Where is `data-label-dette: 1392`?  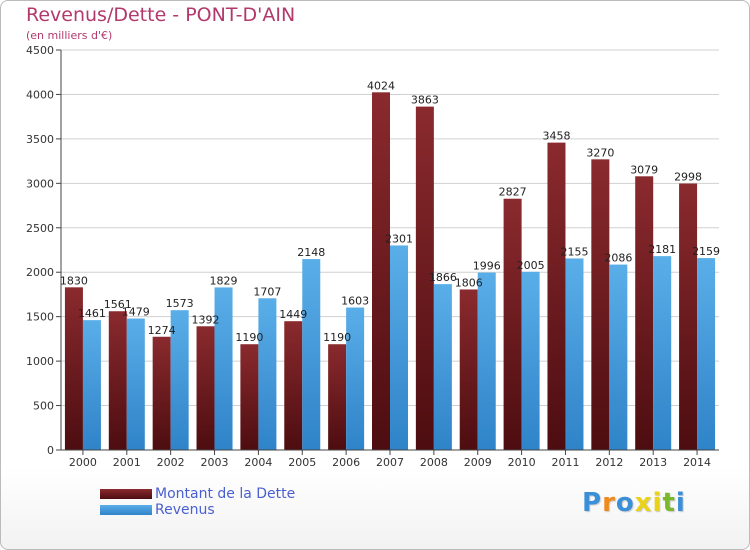
data-label-dette: 1392 is located at coordinates (206, 319).